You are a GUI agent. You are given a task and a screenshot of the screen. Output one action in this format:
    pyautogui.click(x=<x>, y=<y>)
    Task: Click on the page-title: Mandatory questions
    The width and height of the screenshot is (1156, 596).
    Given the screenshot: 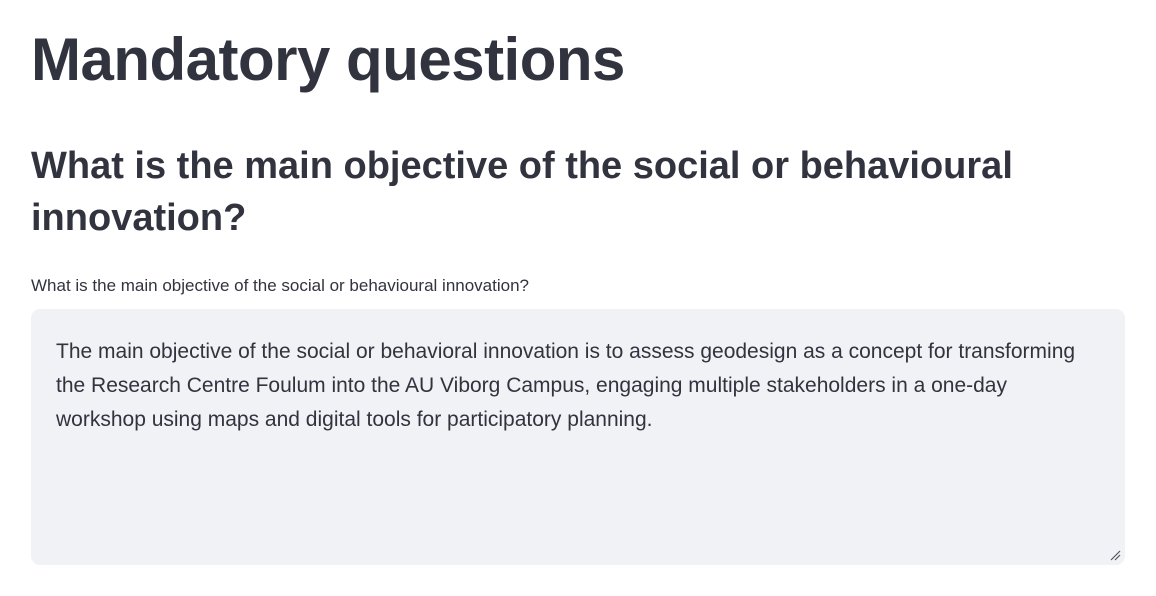 What is the action you would take?
    pyautogui.click(x=328, y=59)
    